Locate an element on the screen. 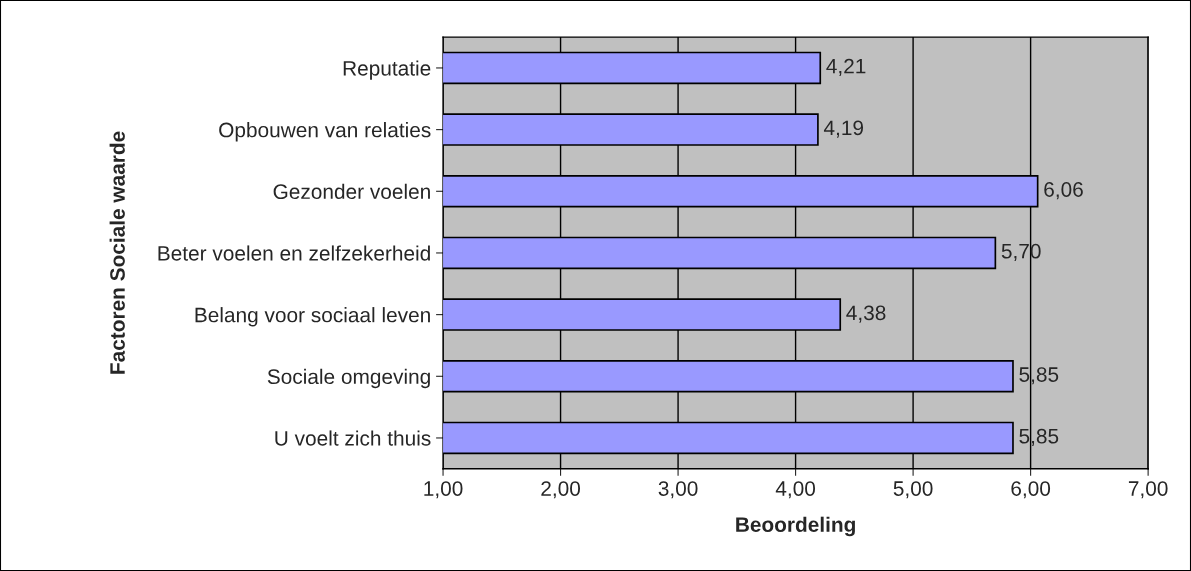 Image resolution: width=1191 pixels, height=571 pixels. x-tick-label: 6,00 is located at coordinates (1031, 490).